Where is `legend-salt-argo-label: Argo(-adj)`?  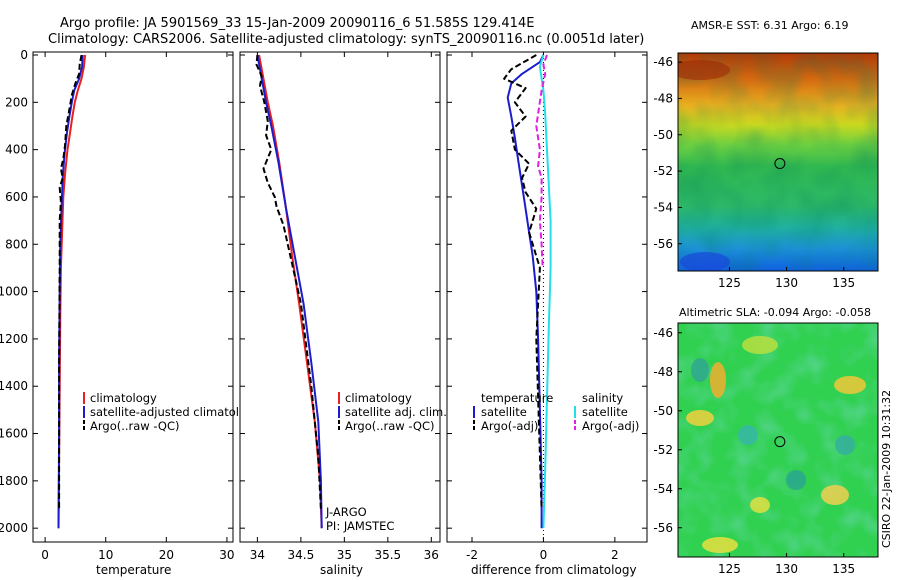 legend-salt-argo-label: Argo(-adj) is located at coordinates (610, 426).